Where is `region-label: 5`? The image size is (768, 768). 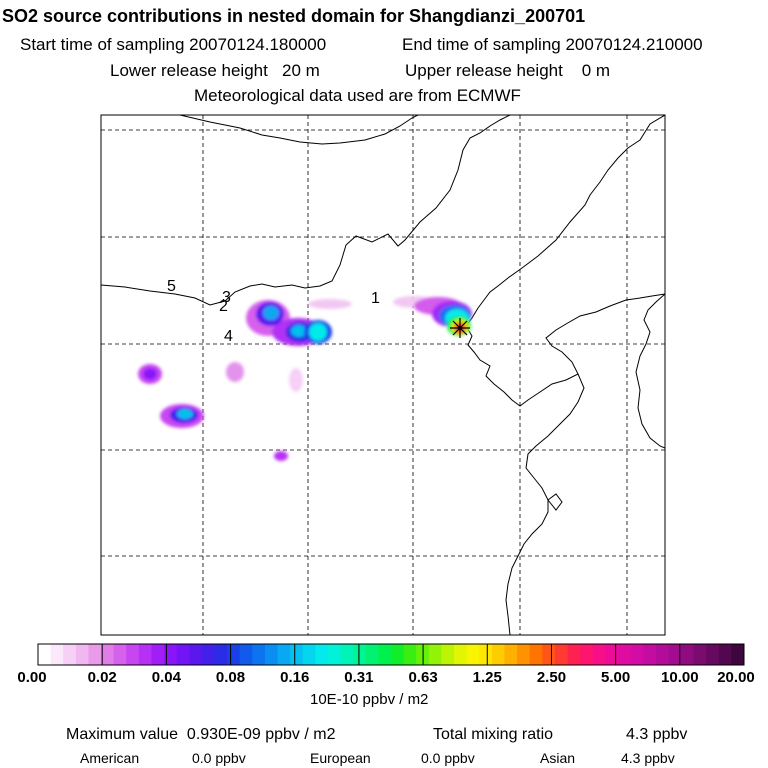 region-label: 5 is located at coordinates (171, 286).